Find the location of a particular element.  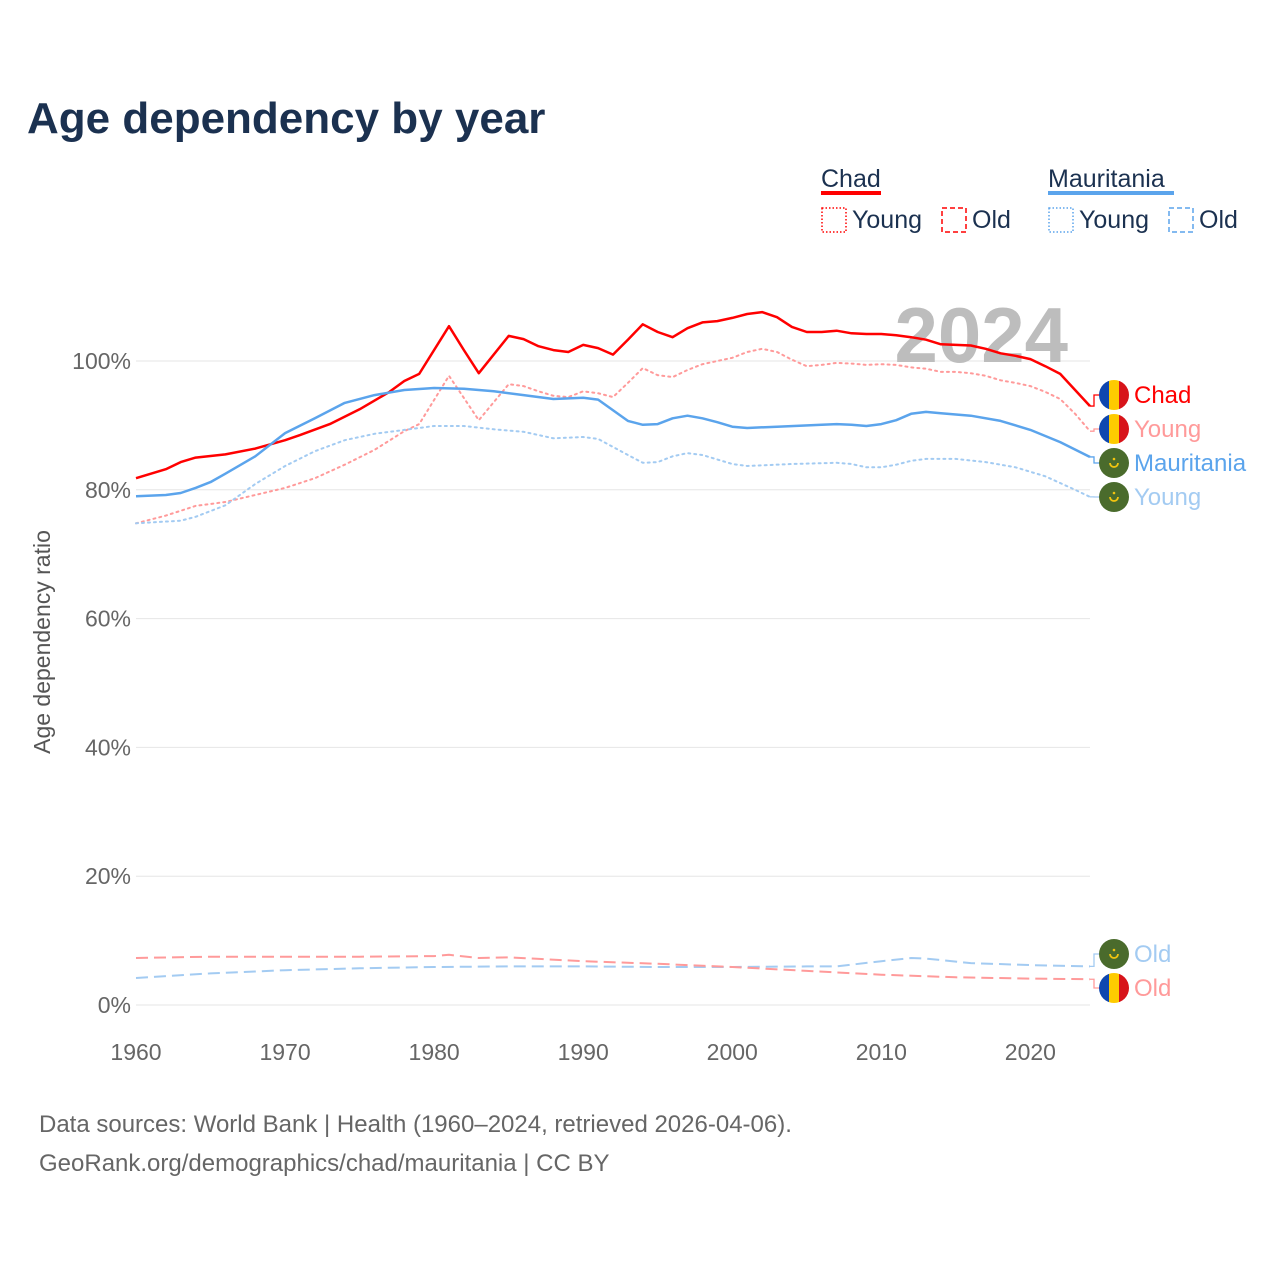

y-tick-label: 100% is located at coordinates (101, 361).